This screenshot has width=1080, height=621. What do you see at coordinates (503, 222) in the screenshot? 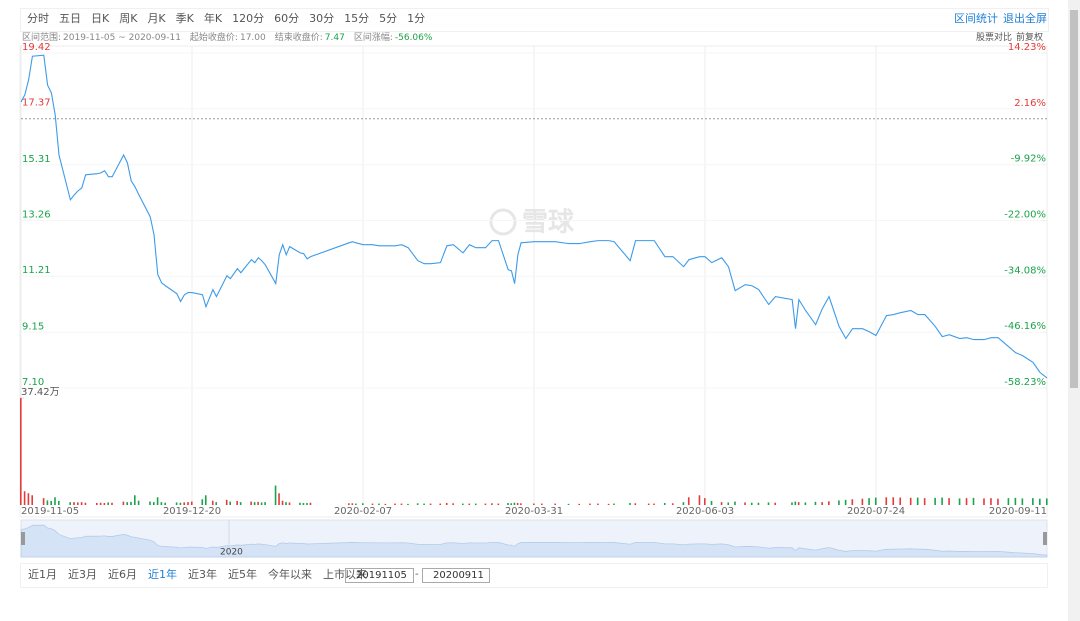
I see `watermark-logo` at bounding box center [503, 222].